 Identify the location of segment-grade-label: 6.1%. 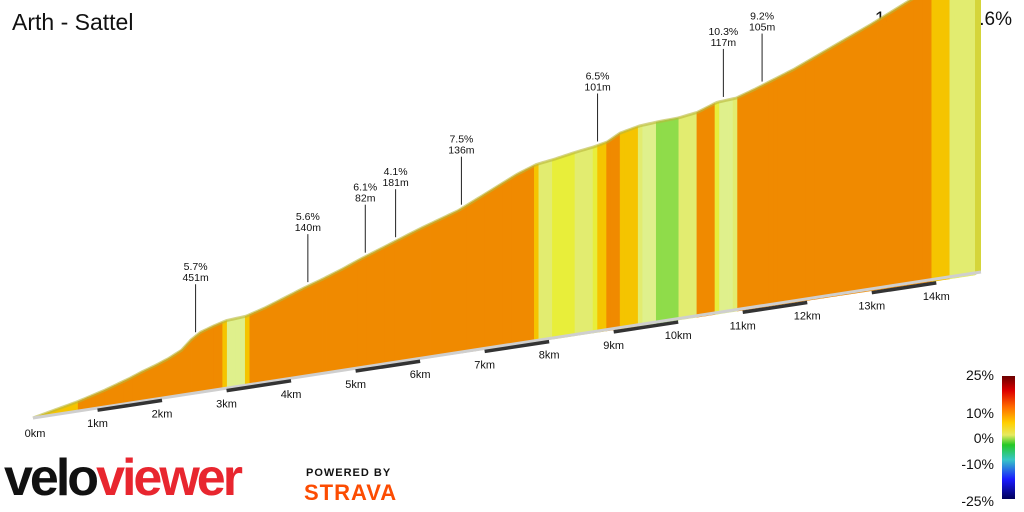
(365, 188).